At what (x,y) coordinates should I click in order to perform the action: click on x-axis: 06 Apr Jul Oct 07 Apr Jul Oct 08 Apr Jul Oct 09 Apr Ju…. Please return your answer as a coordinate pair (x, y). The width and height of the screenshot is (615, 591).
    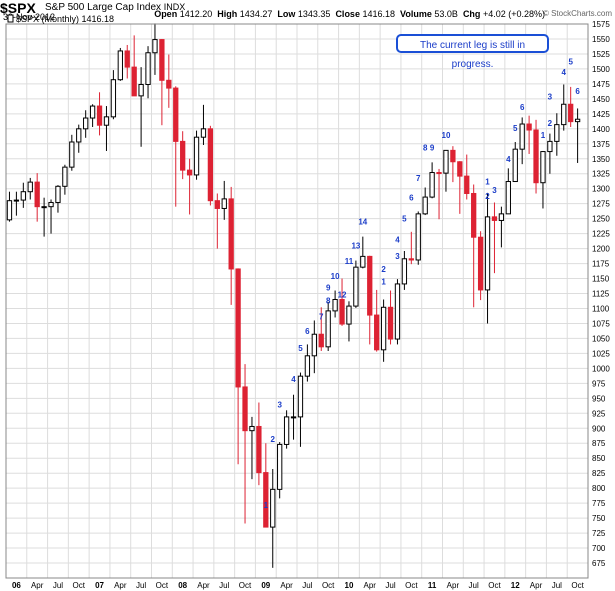
    Looking at the image, I should click on (298, 585).